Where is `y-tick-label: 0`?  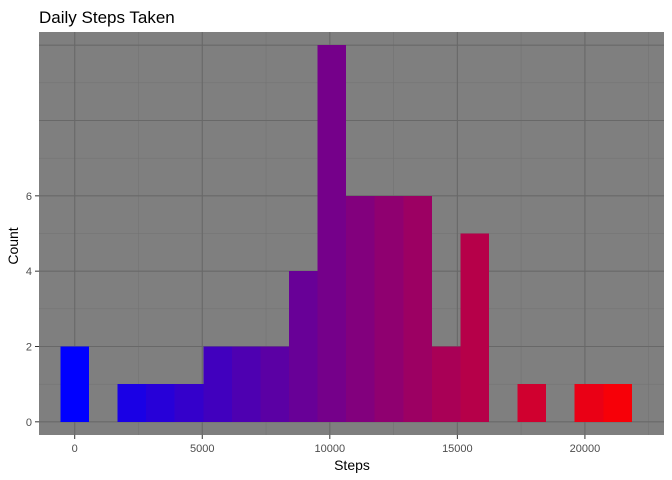 y-tick-label: 0 is located at coordinates (29, 423).